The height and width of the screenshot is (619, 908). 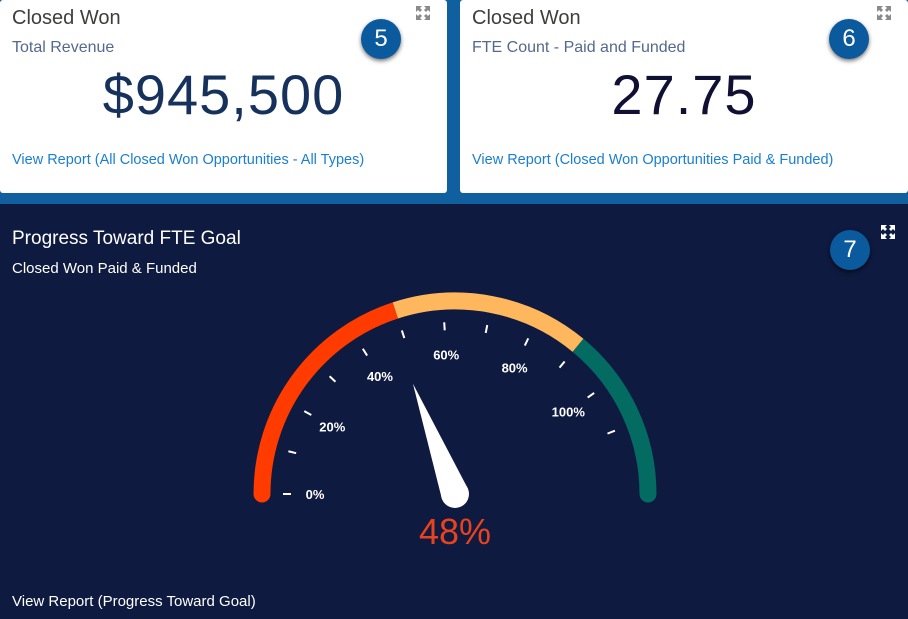 What do you see at coordinates (381, 39) in the screenshot?
I see `step-badge: 5` at bounding box center [381, 39].